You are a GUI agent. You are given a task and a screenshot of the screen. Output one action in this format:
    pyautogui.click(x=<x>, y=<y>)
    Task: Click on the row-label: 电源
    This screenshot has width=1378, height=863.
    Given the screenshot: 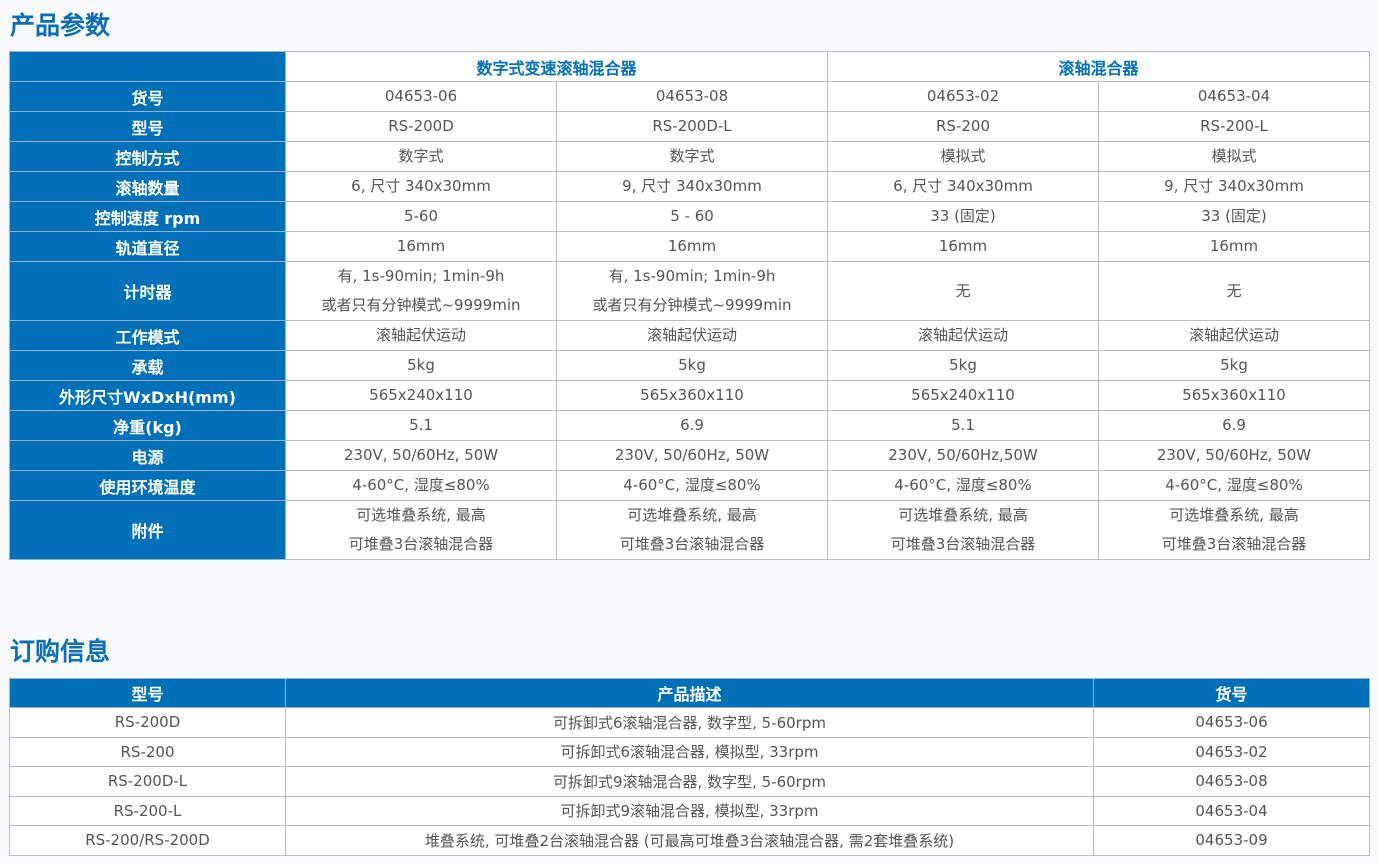 What is the action you would take?
    pyautogui.click(x=147, y=455)
    